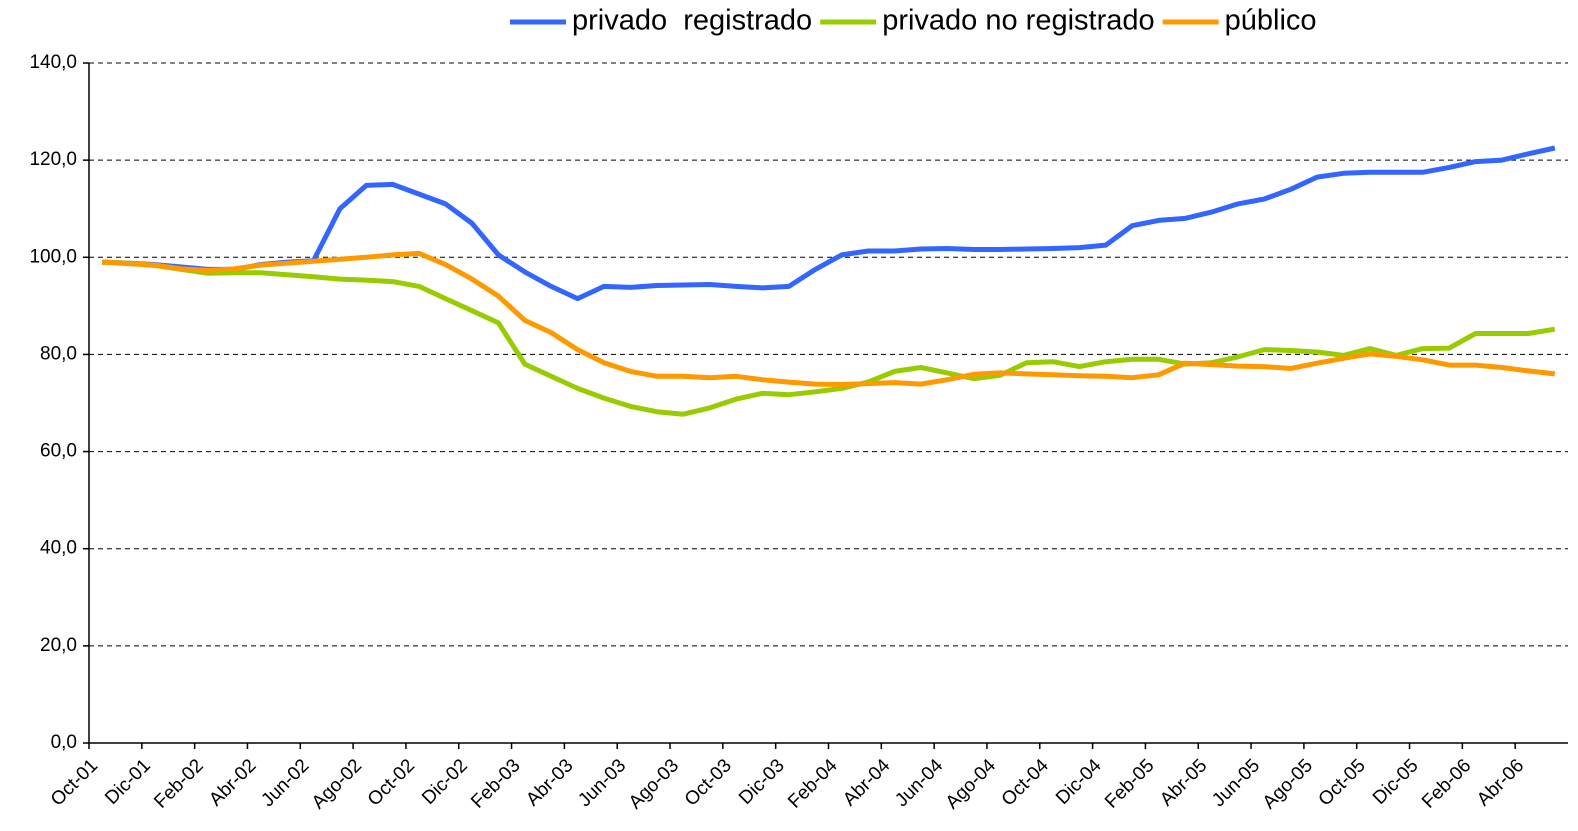 This screenshot has height=831, width=1578. What do you see at coordinates (1396, 782) in the screenshot?
I see `x-tick-label: Dic-05` at bounding box center [1396, 782].